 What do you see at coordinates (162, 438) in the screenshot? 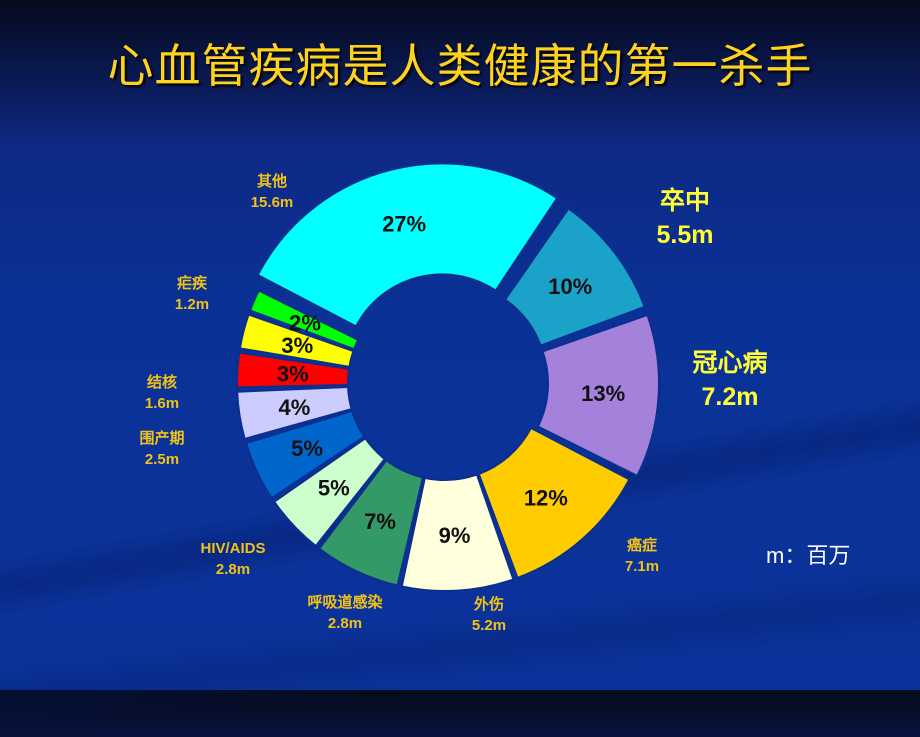
I see `label-name: 围产期` at bounding box center [162, 438].